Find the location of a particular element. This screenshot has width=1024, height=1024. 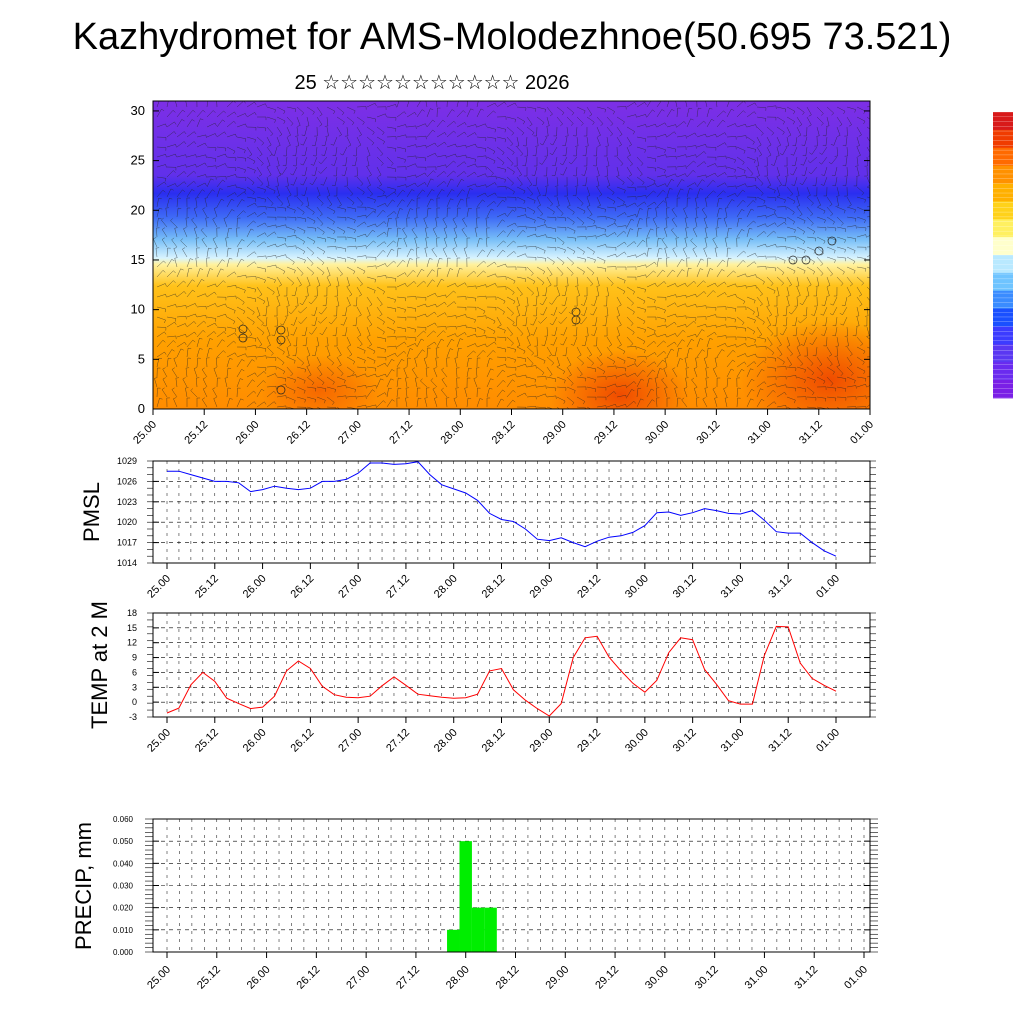

y-tick-label: 25 is located at coordinates (138, 160).